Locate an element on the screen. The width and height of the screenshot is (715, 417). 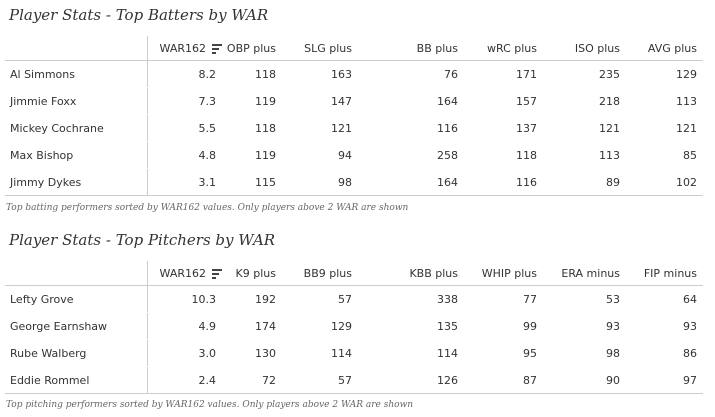
player-name-cell: Lefty Grove is located at coordinates (76, 299).